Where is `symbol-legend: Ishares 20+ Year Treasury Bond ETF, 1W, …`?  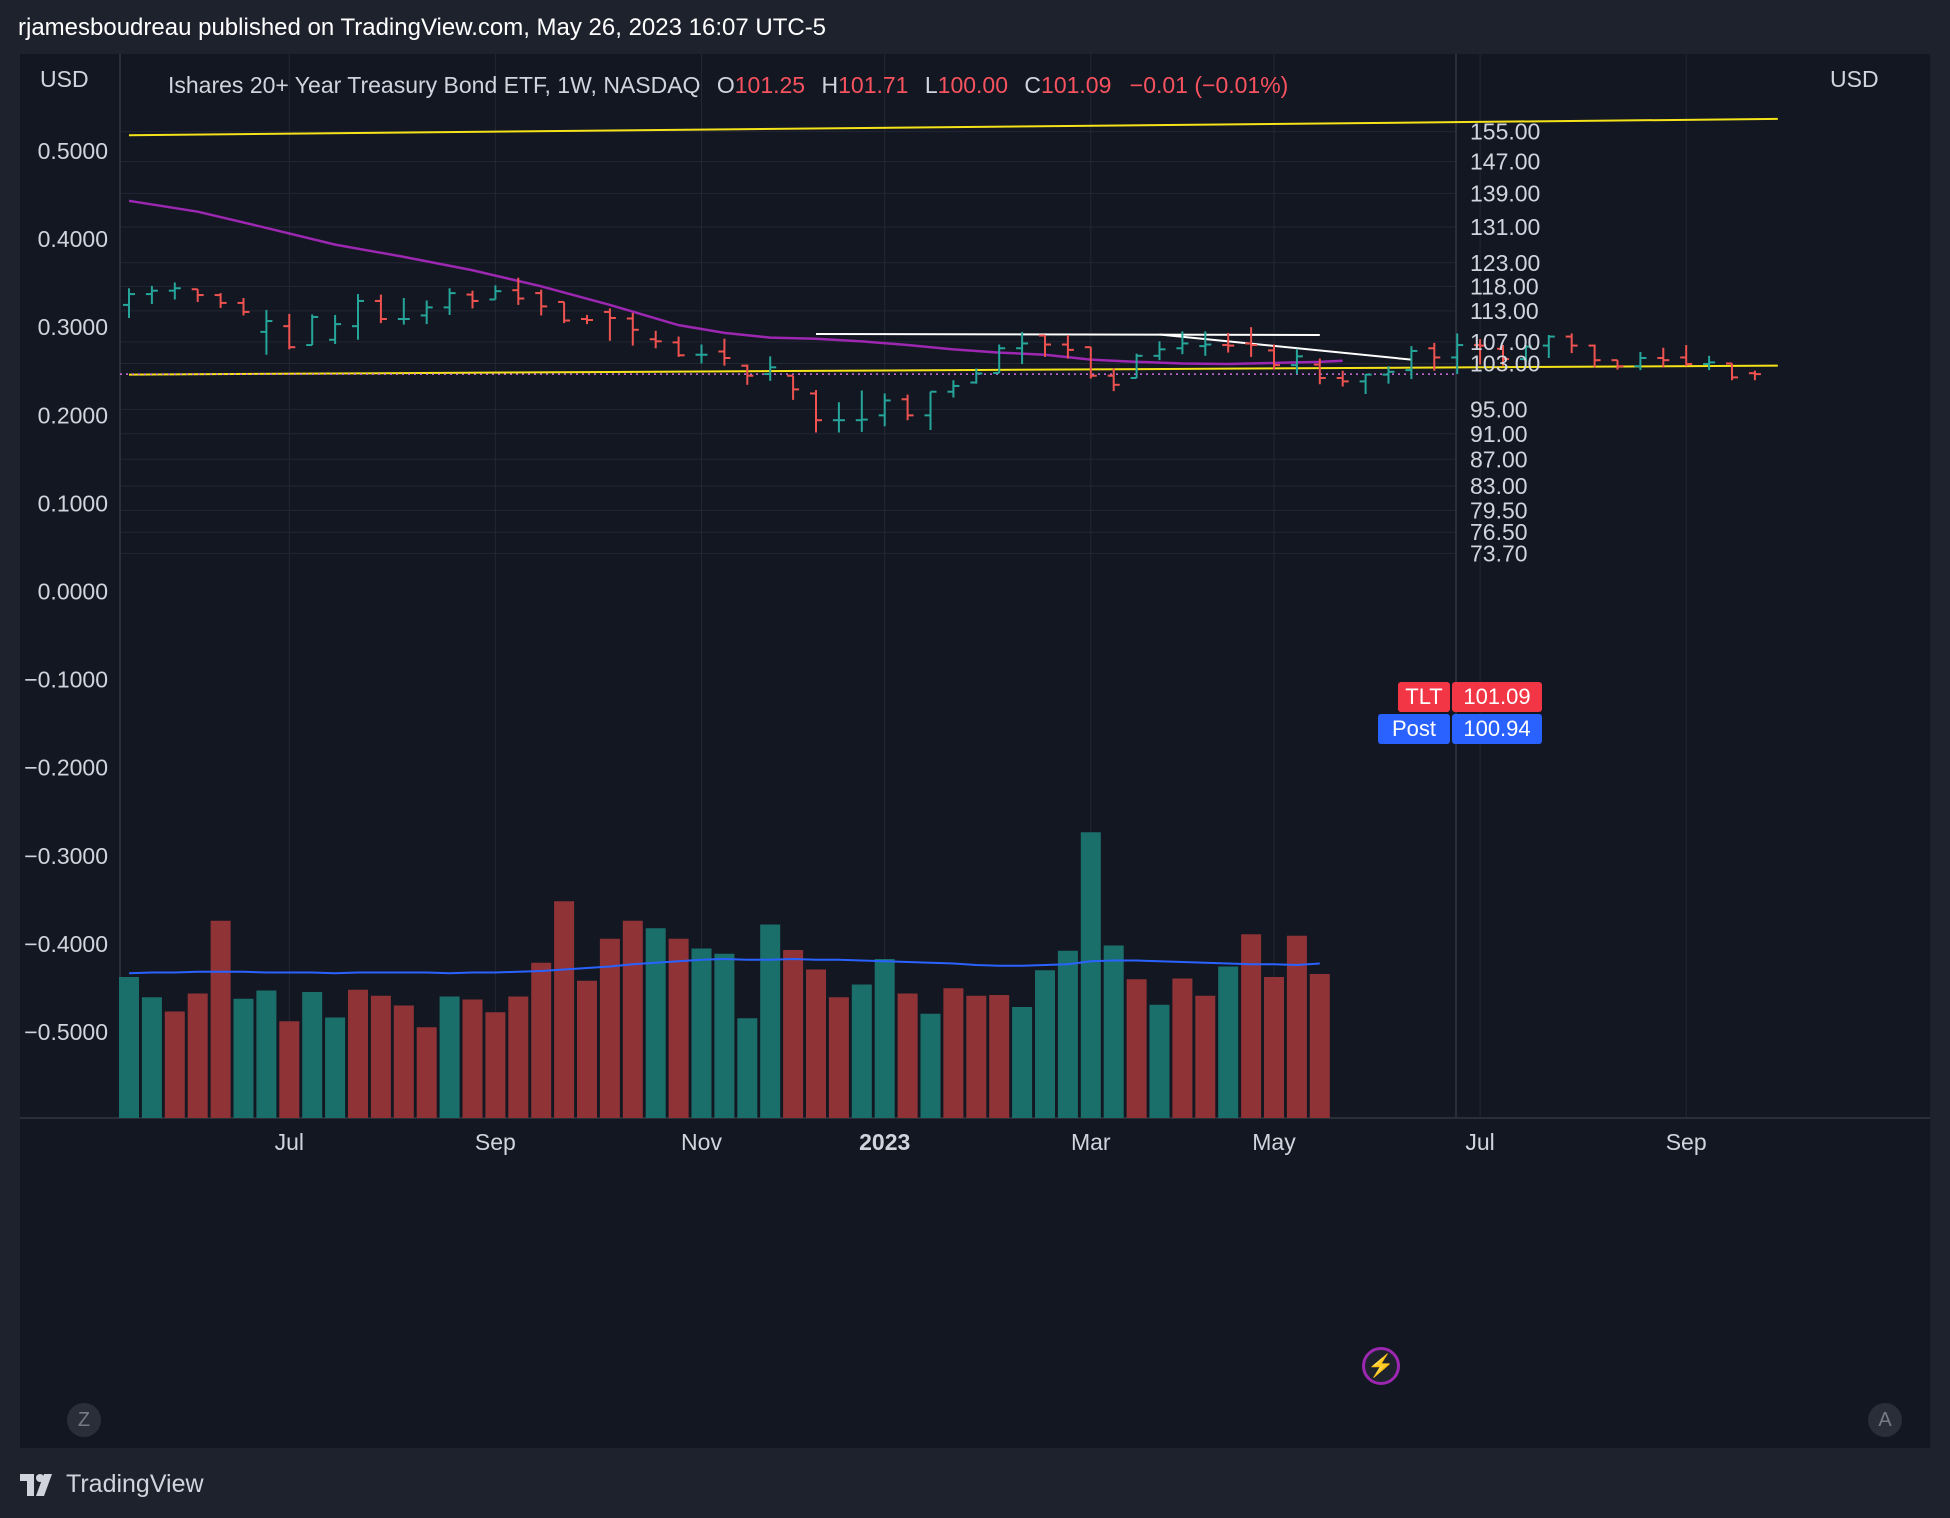
symbol-legend: Ishares 20+ Year Treasury Bond ETF, 1W, … is located at coordinates (728, 85).